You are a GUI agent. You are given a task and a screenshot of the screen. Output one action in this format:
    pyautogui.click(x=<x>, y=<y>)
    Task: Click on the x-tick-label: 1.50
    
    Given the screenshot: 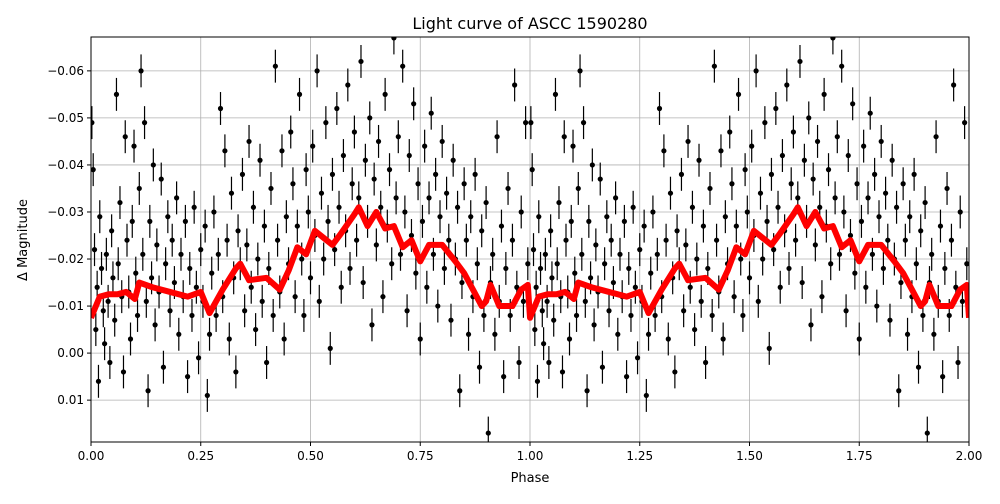 What is the action you would take?
    pyautogui.click(x=749, y=456)
    